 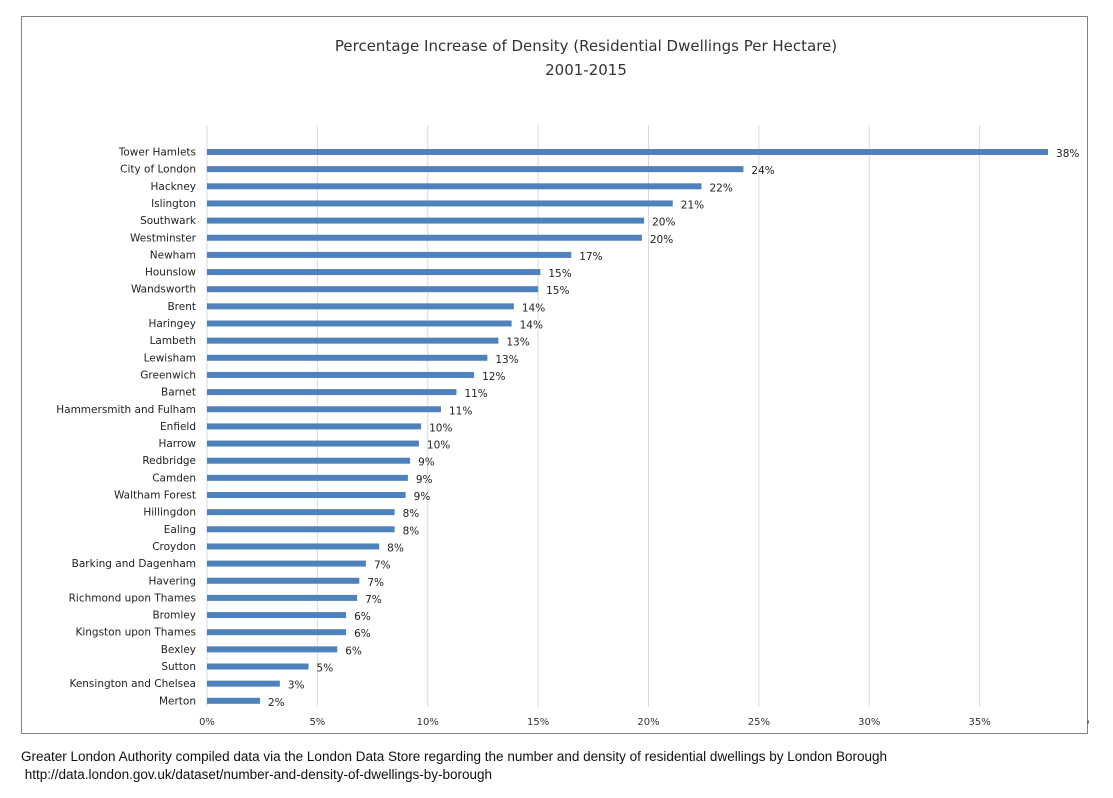 I want to click on value-label: 7%, so click(x=375, y=583).